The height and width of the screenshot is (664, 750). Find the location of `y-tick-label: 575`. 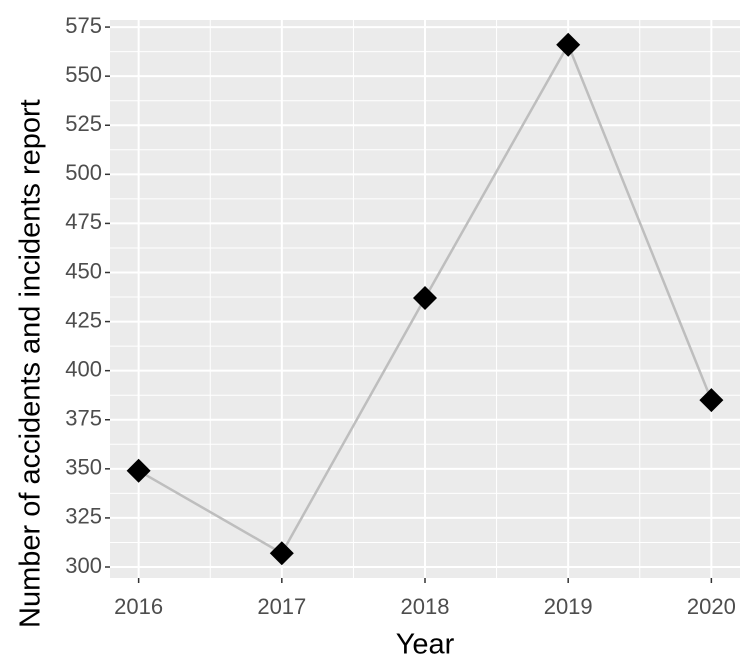

y-tick-label: 575 is located at coordinates (83, 25).